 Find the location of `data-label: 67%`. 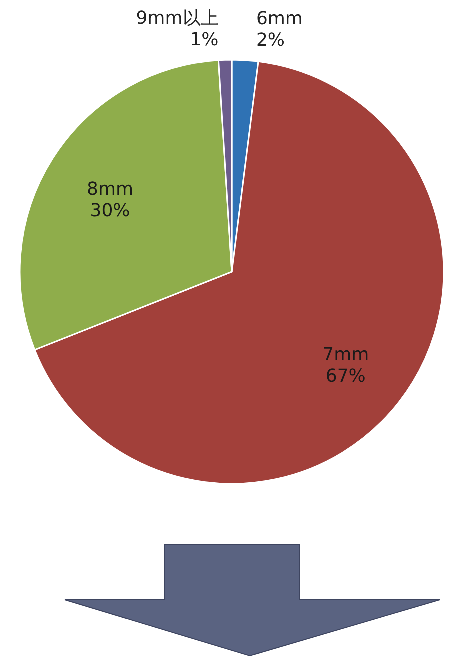

data-label: 67% is located at coordinates (346, 376).